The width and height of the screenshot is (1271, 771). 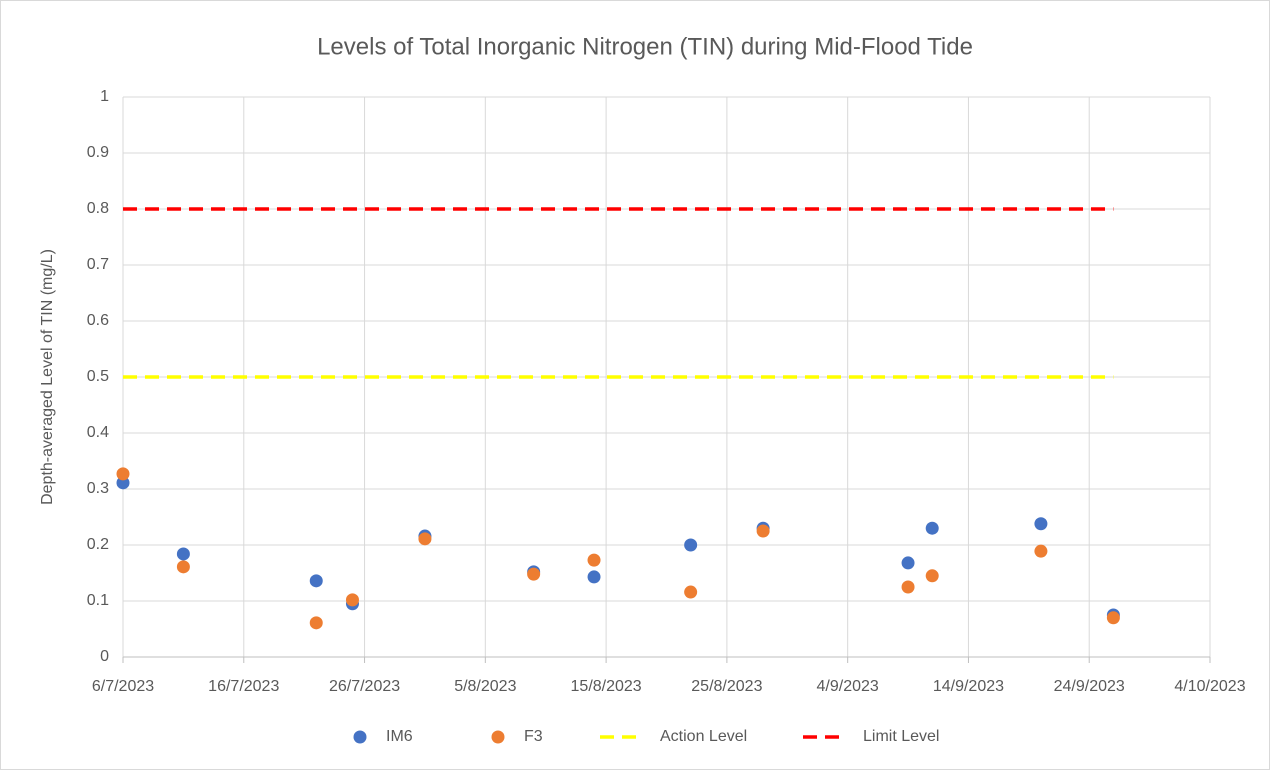 I want to click on y-tick-label: 0.9, so click(x=98, y=152).